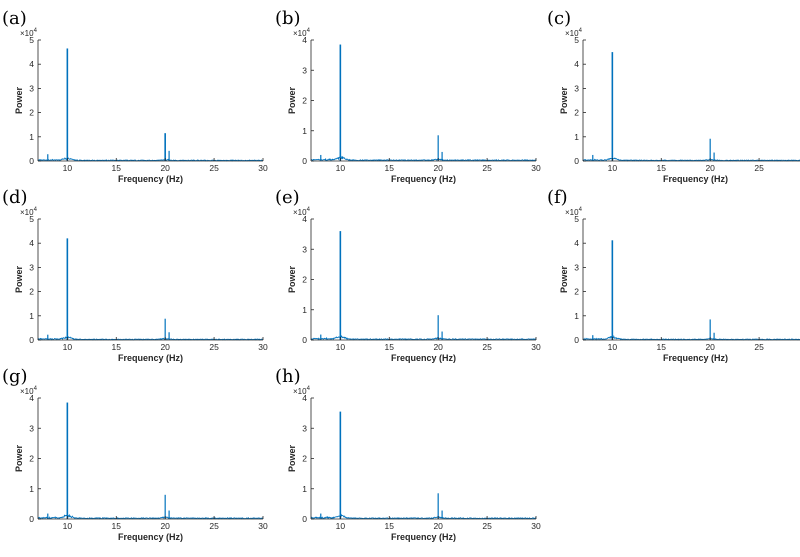 Image resolution: width=800 pixels, height=557 pixels. I want to click on panel-label-d: (d), so click(15, 197).